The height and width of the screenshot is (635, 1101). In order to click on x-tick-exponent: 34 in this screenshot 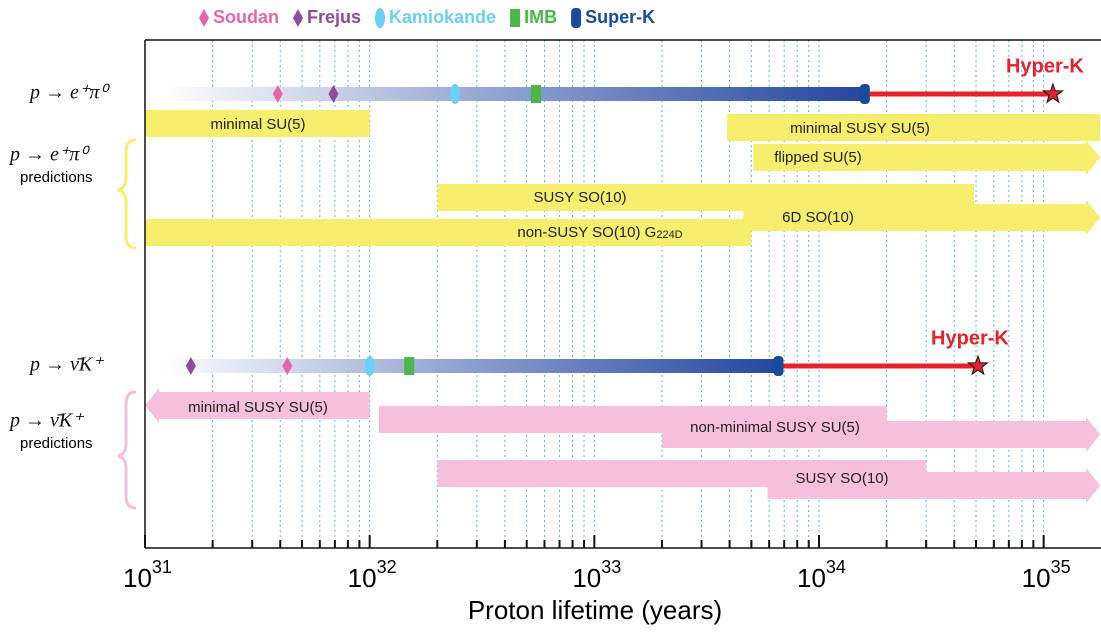, I will do `click(836, 567)`.